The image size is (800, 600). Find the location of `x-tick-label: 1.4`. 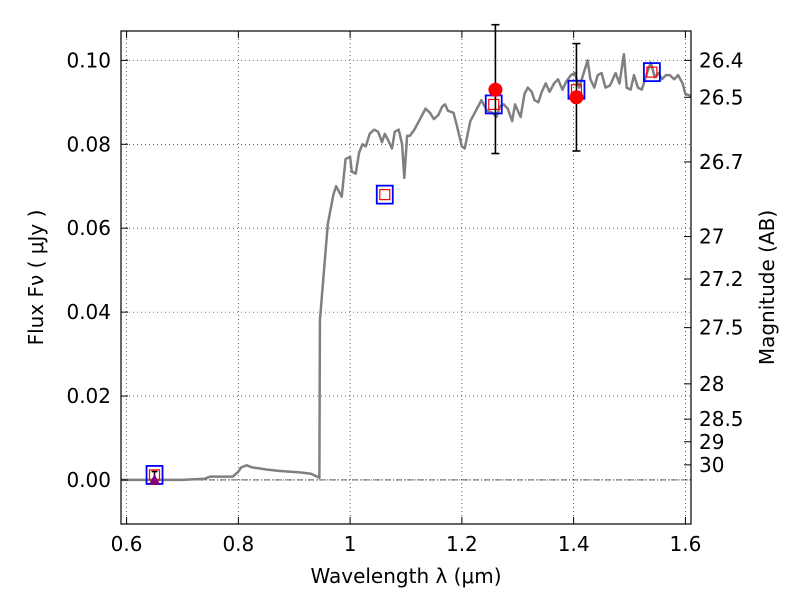

x-tick-label: 1.4 is located at coordinates (574, 544).